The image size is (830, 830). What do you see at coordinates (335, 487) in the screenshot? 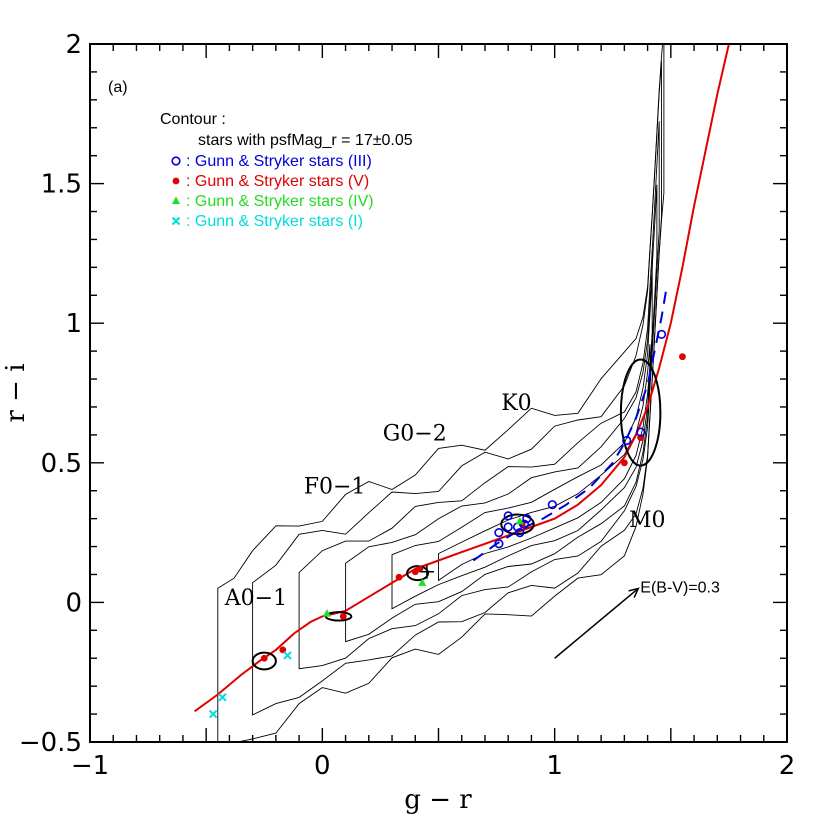
I see `spectral-label: F0−1` at bounding box center [335, 487].